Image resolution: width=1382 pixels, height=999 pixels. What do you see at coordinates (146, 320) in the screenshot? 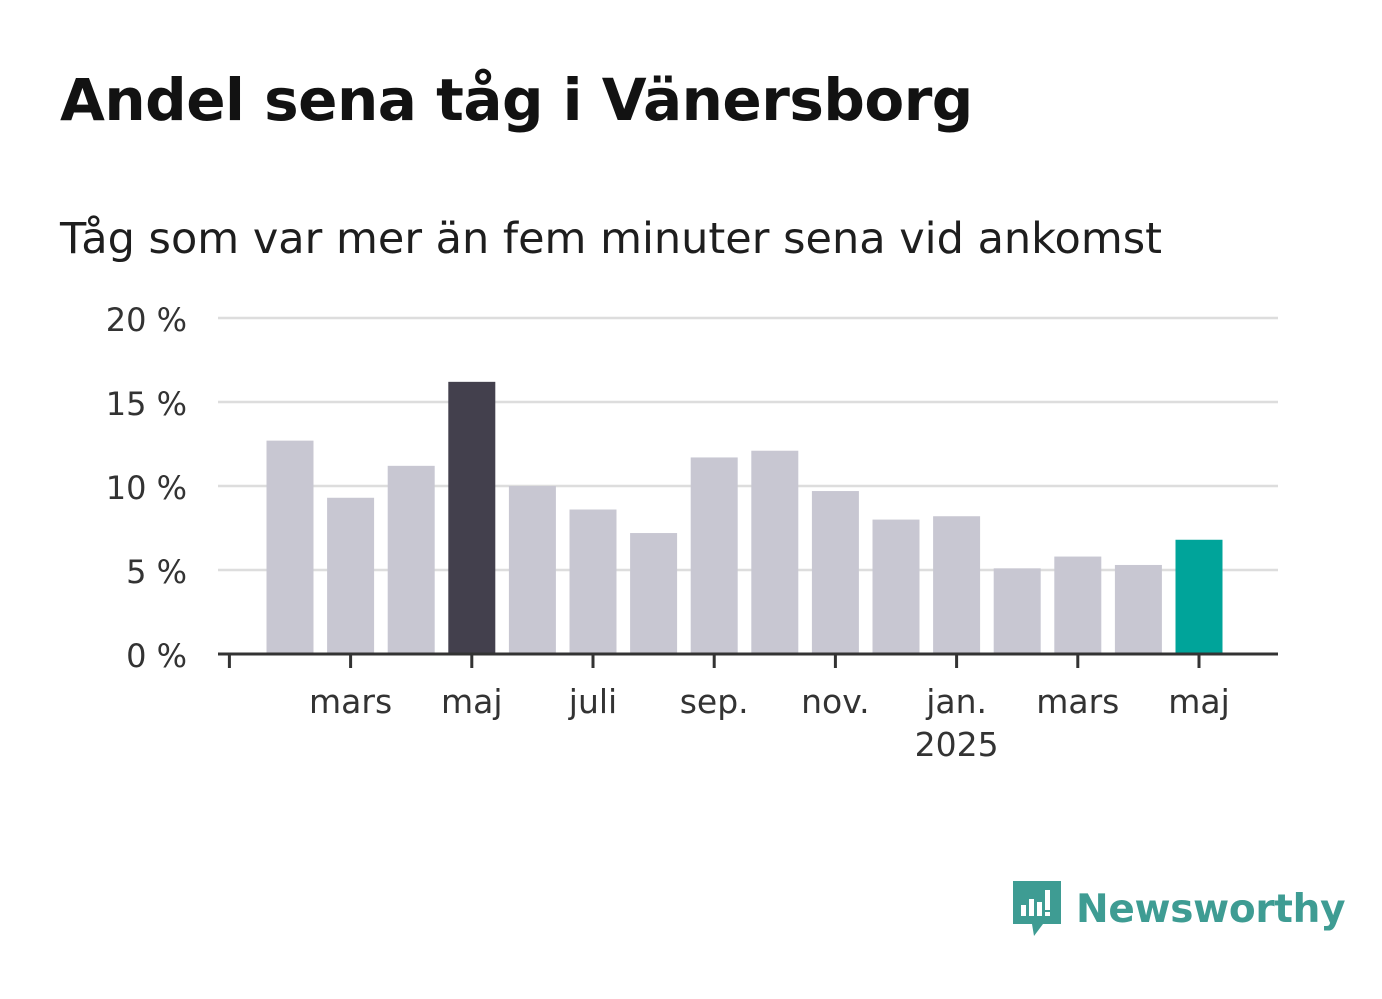
I see `y-tick-label: 20 %` at bounding box center [146, 320].